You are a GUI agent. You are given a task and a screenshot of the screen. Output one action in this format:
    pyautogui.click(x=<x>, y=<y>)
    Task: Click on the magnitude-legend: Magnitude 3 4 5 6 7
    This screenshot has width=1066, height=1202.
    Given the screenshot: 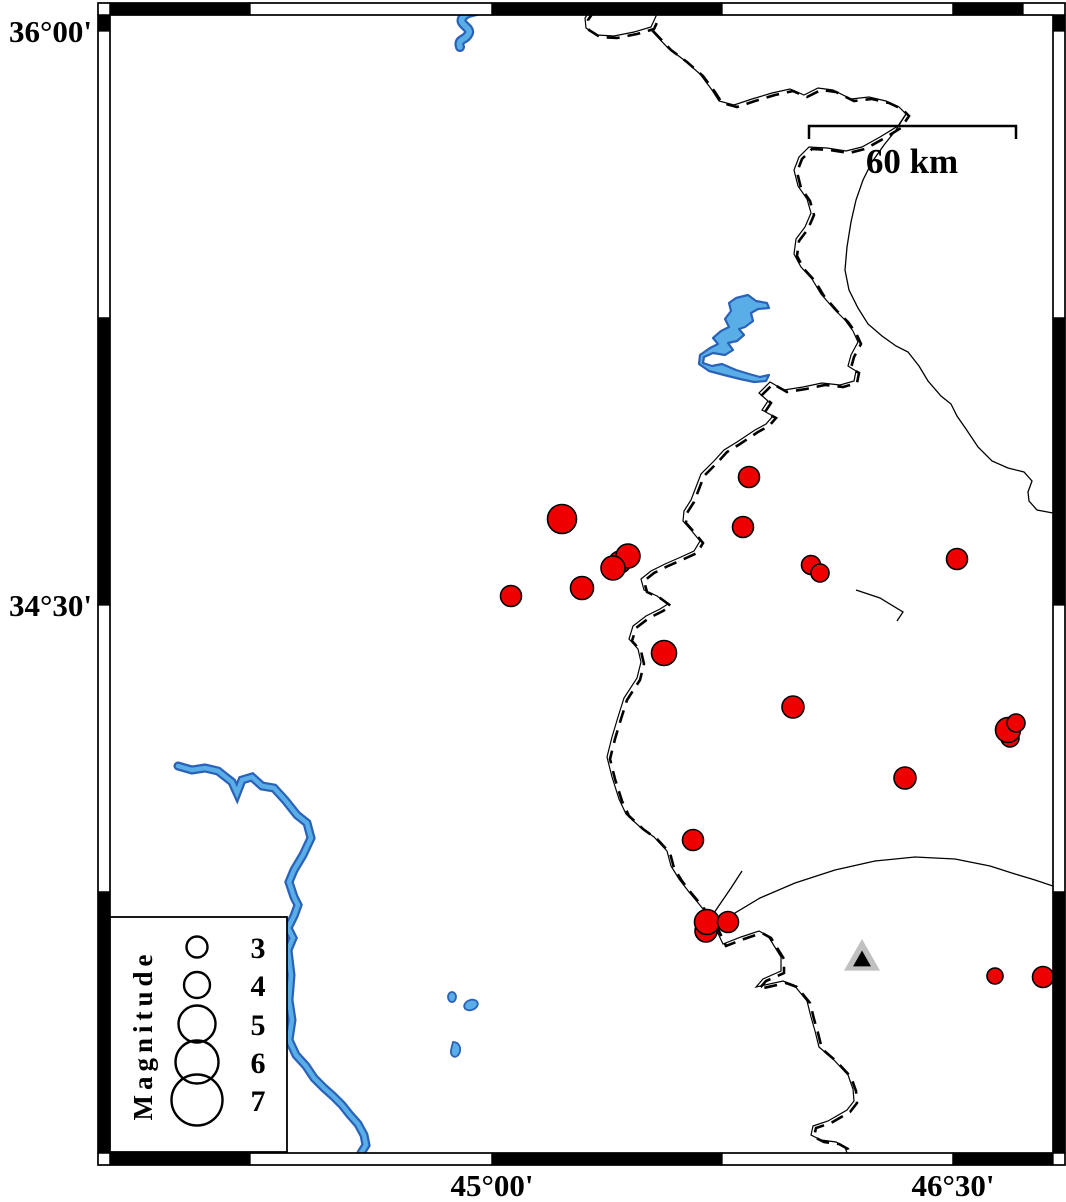 What is the action you would take?
    pyautogui.click(x=198, y=1034)
    